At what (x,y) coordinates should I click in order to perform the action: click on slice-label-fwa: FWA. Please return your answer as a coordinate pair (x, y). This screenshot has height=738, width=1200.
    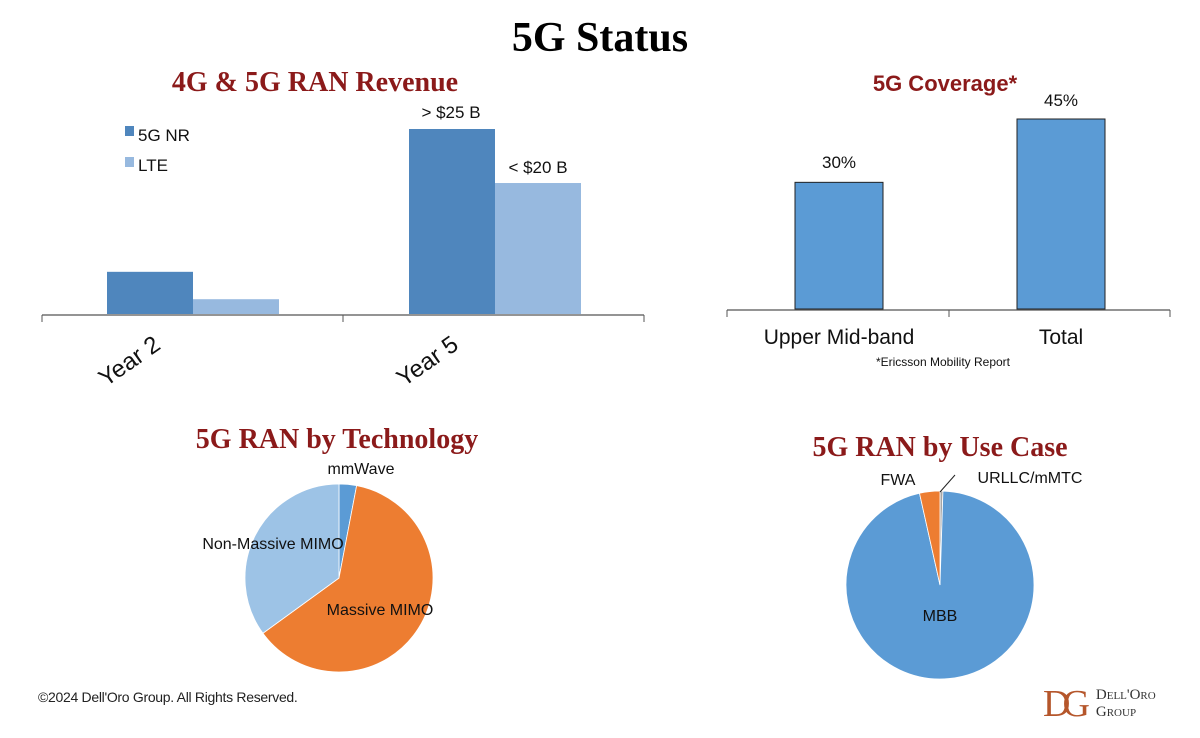
    Looking at the image, I should click on (898, 480).